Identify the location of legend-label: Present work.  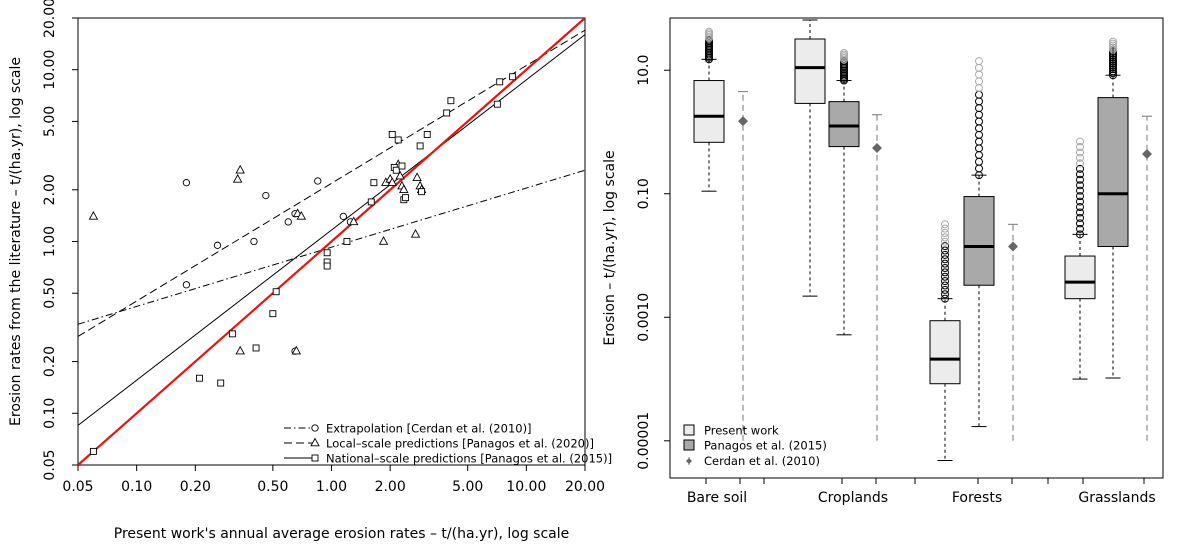
(741, 431).